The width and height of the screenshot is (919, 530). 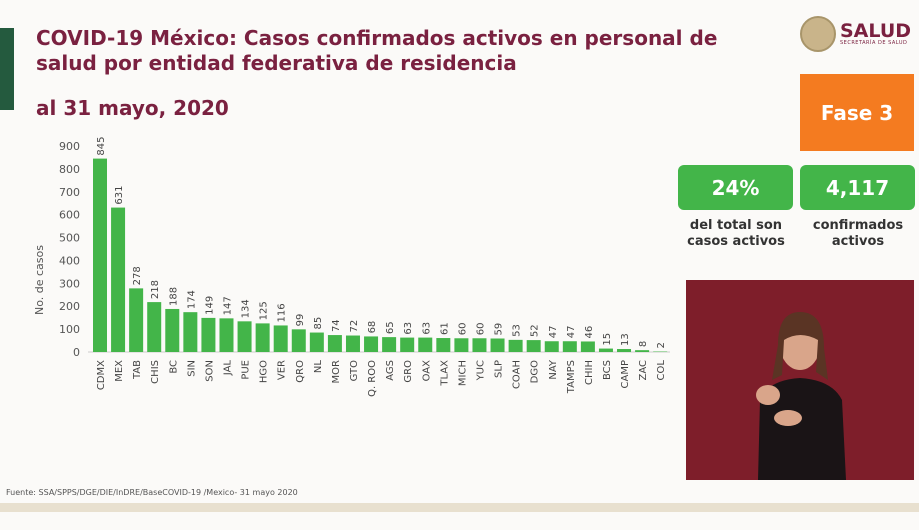 What do you see at coordinates (444, 328) in the screenshot?
I see `data-label: 61` at bounding box center [444, 328].